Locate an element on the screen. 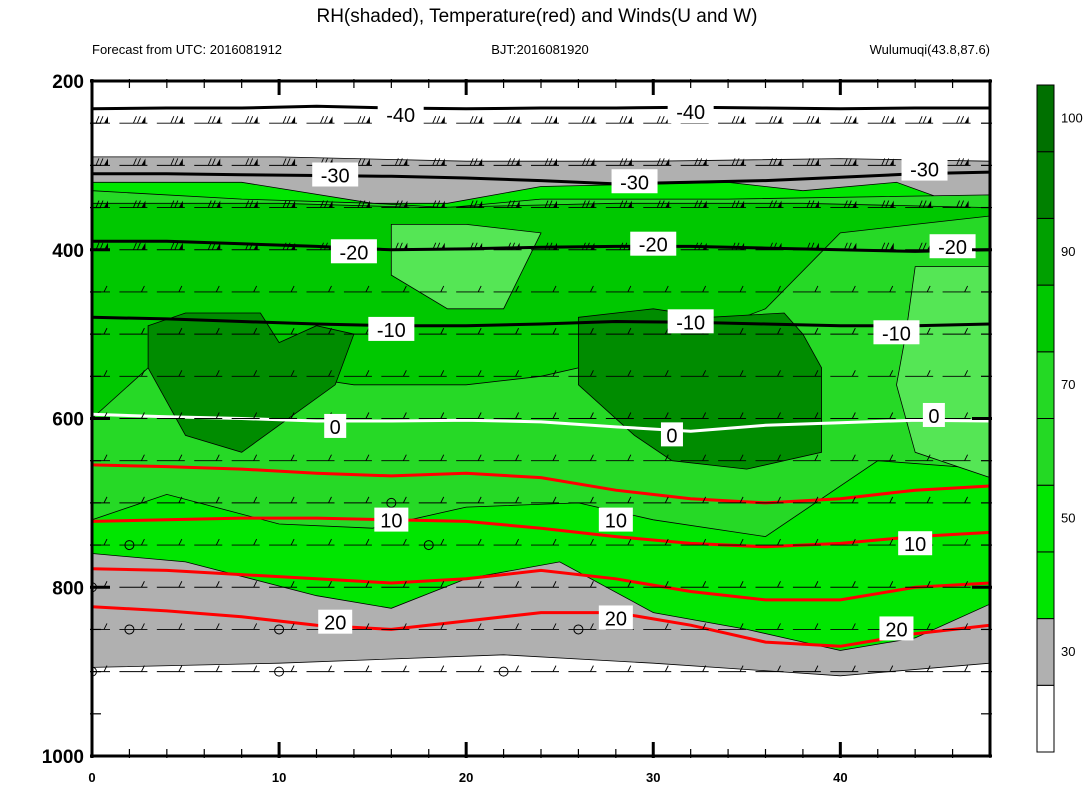 This screenshot has height=806, width=1087. colorbar-swatch is located at coordinates (1045, 318).